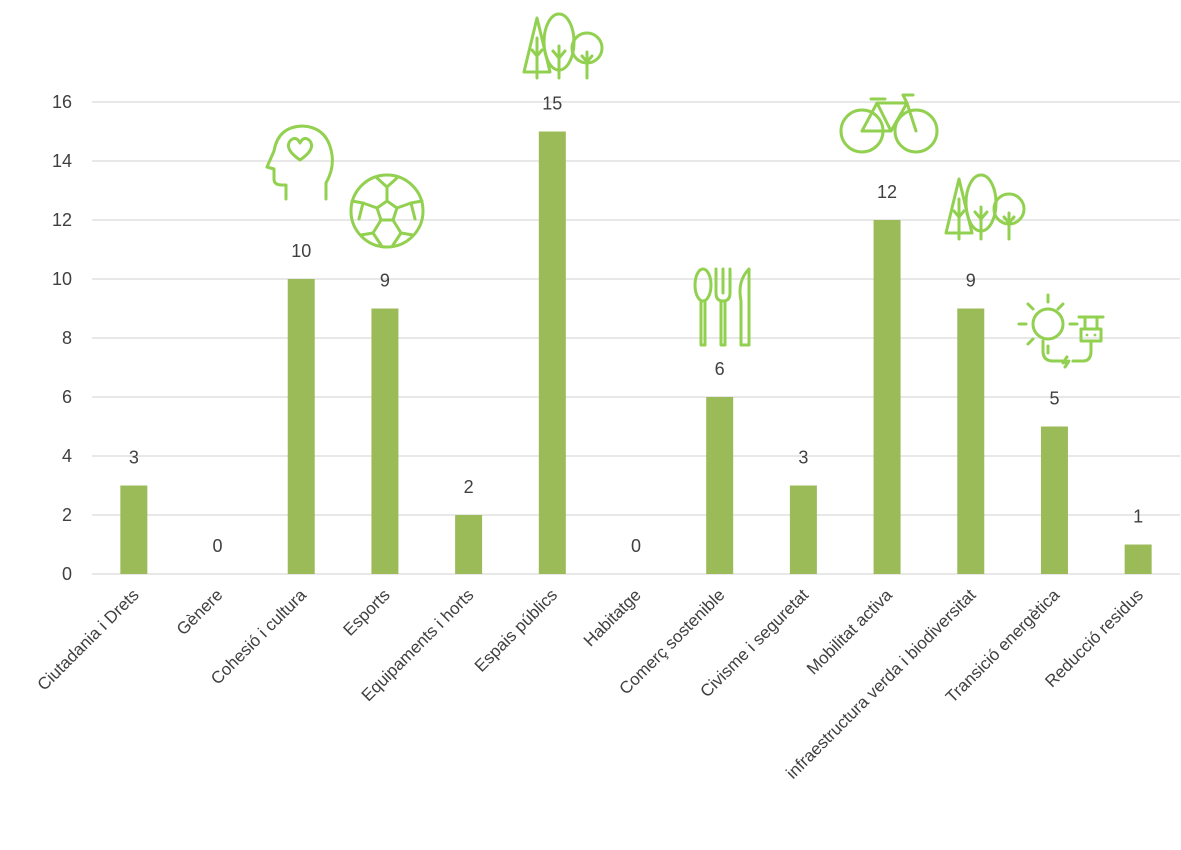 The image size is (1181, 850). I want to click on y-axis: 0 2 4 6 8 10 12 14 16, so click(62, 338).